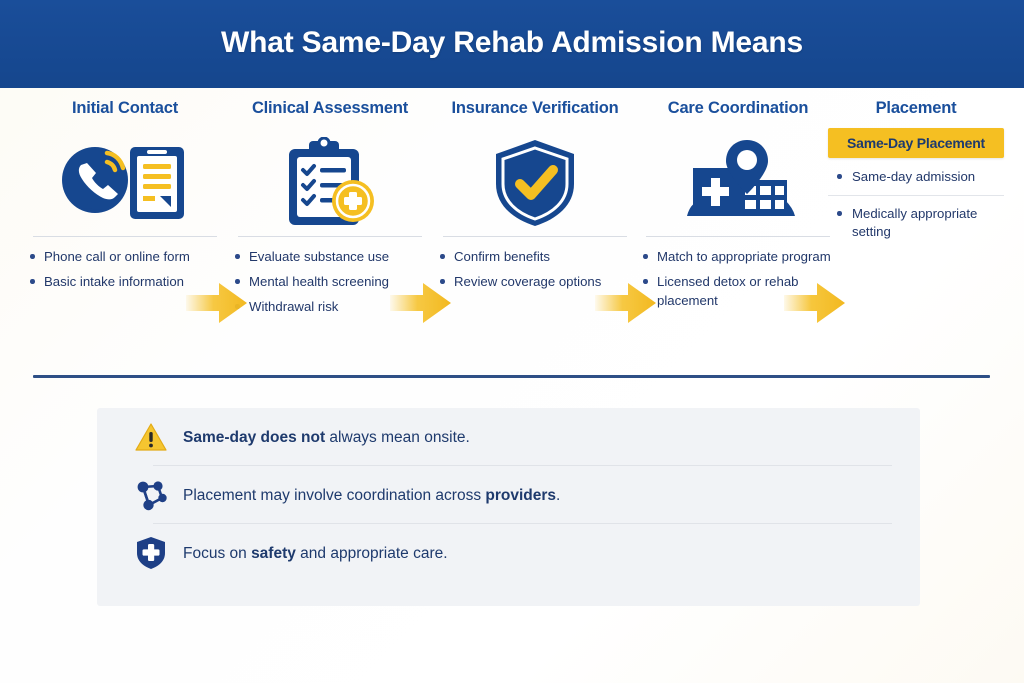  I want to click on status-badge: Same-Day Placement, so click(916, 143).